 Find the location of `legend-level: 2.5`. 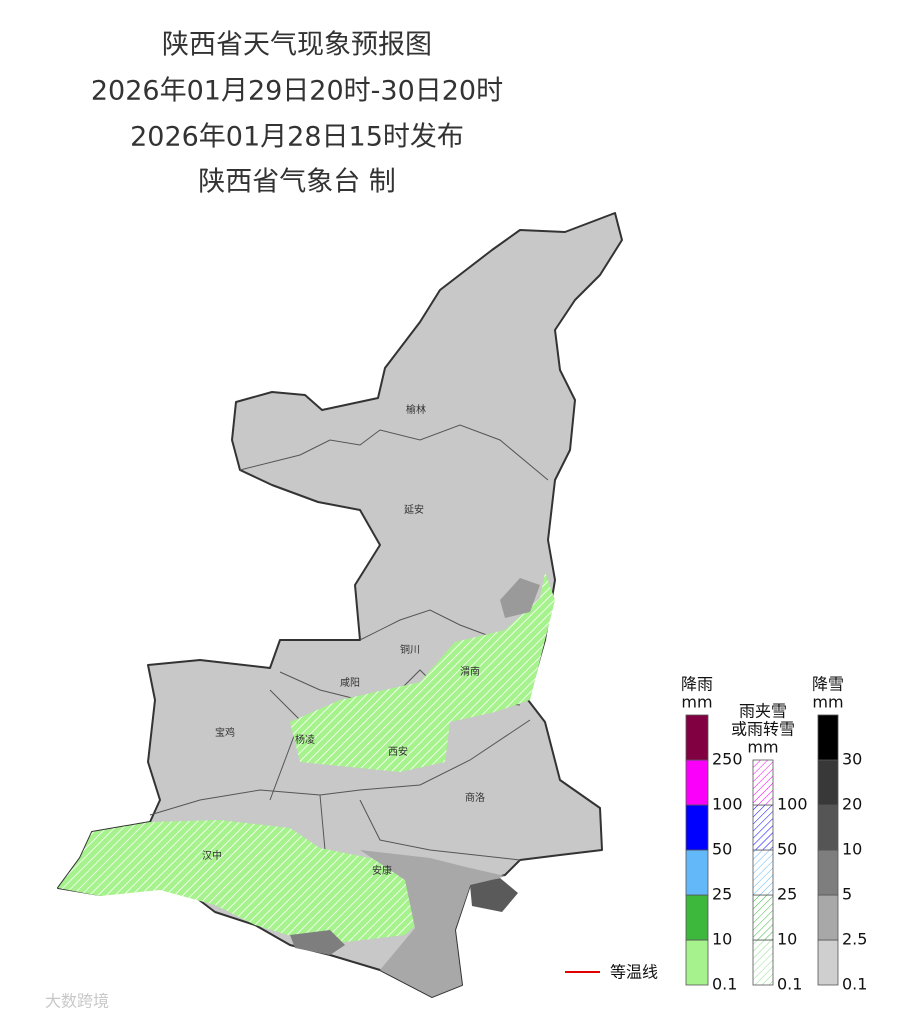

legend-level: 2.5 is located at coordinates (854, 939).